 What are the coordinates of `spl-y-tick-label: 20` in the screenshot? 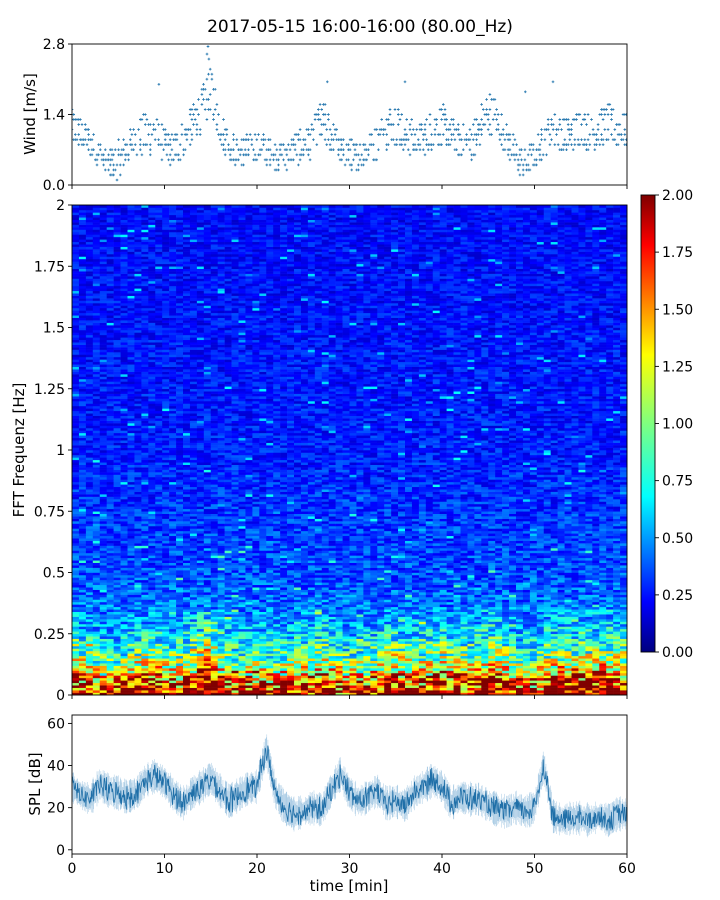 It's located at (56, 809).